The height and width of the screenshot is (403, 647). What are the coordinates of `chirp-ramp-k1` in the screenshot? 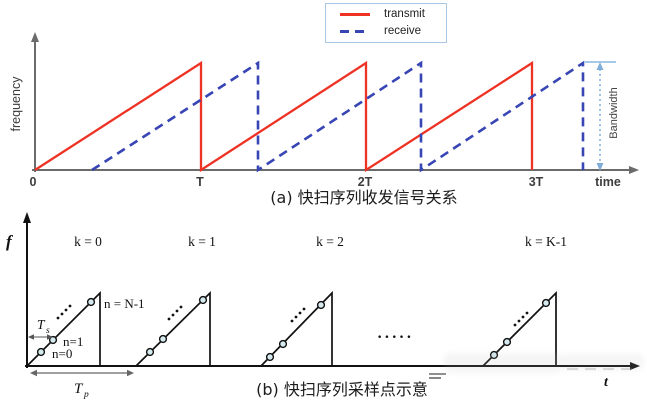 It's located at (173, 328).